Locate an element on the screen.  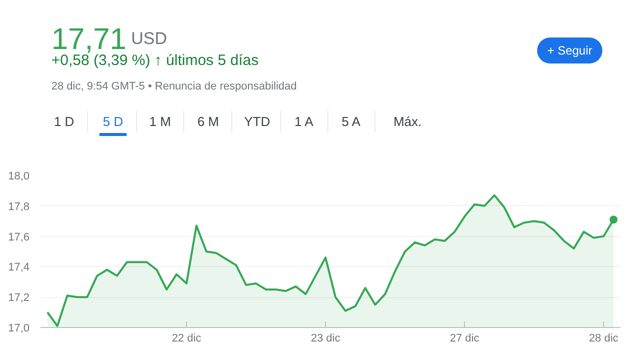
y-tick-label: 17,4 is located at coordinates (19, 268).